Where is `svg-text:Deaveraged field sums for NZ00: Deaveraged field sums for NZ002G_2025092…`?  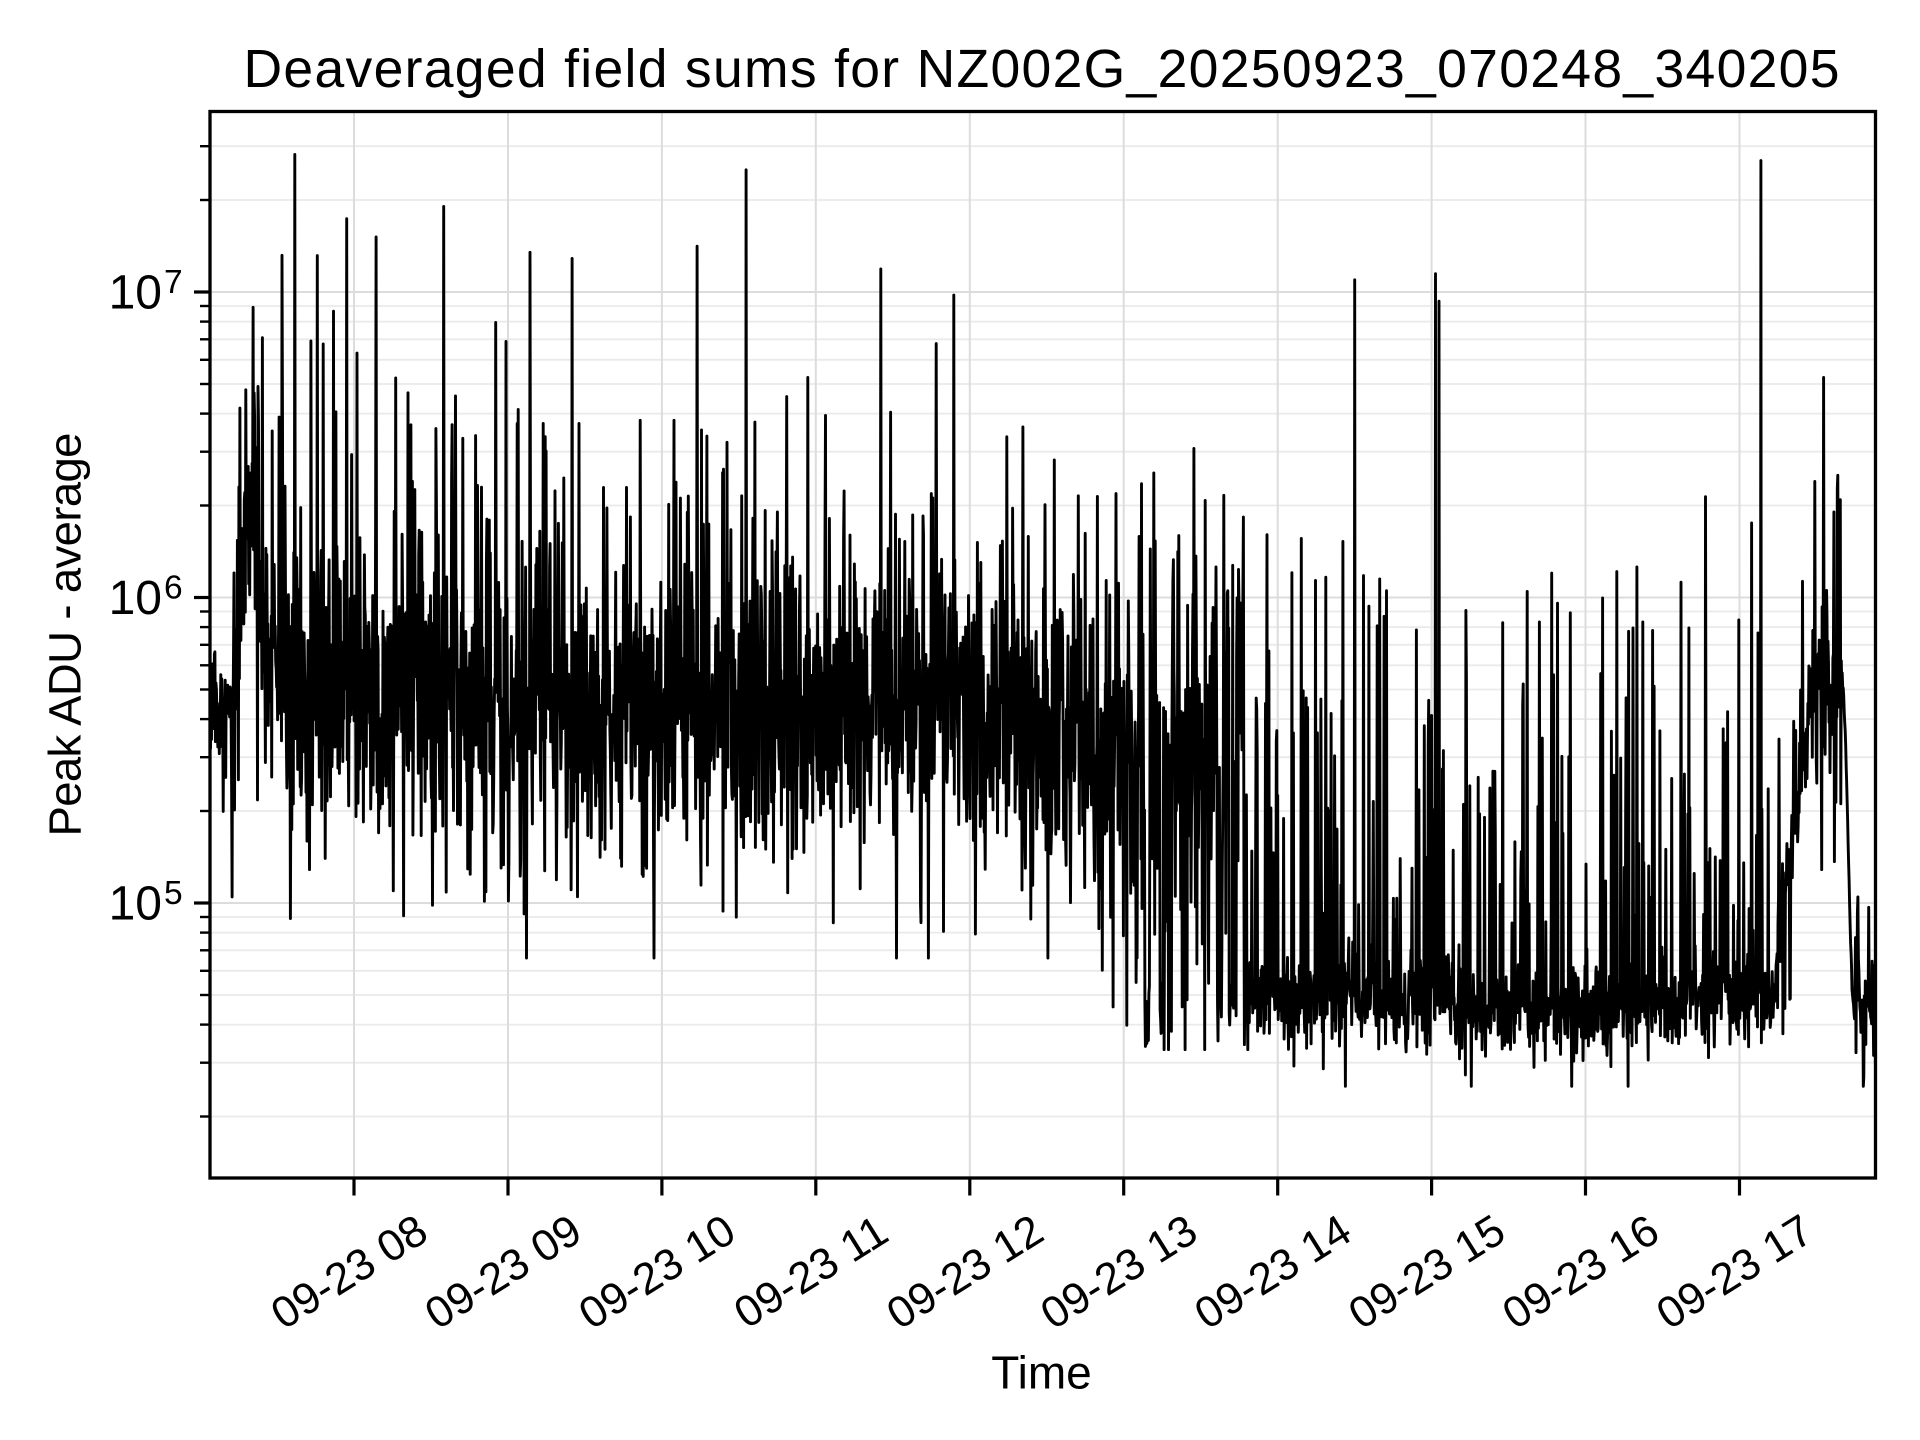 svg-text:Deaveraged field sums for NZ00: Deaveraged field sums for NZ002G_2025092… is located at coordinates (1042, 69).